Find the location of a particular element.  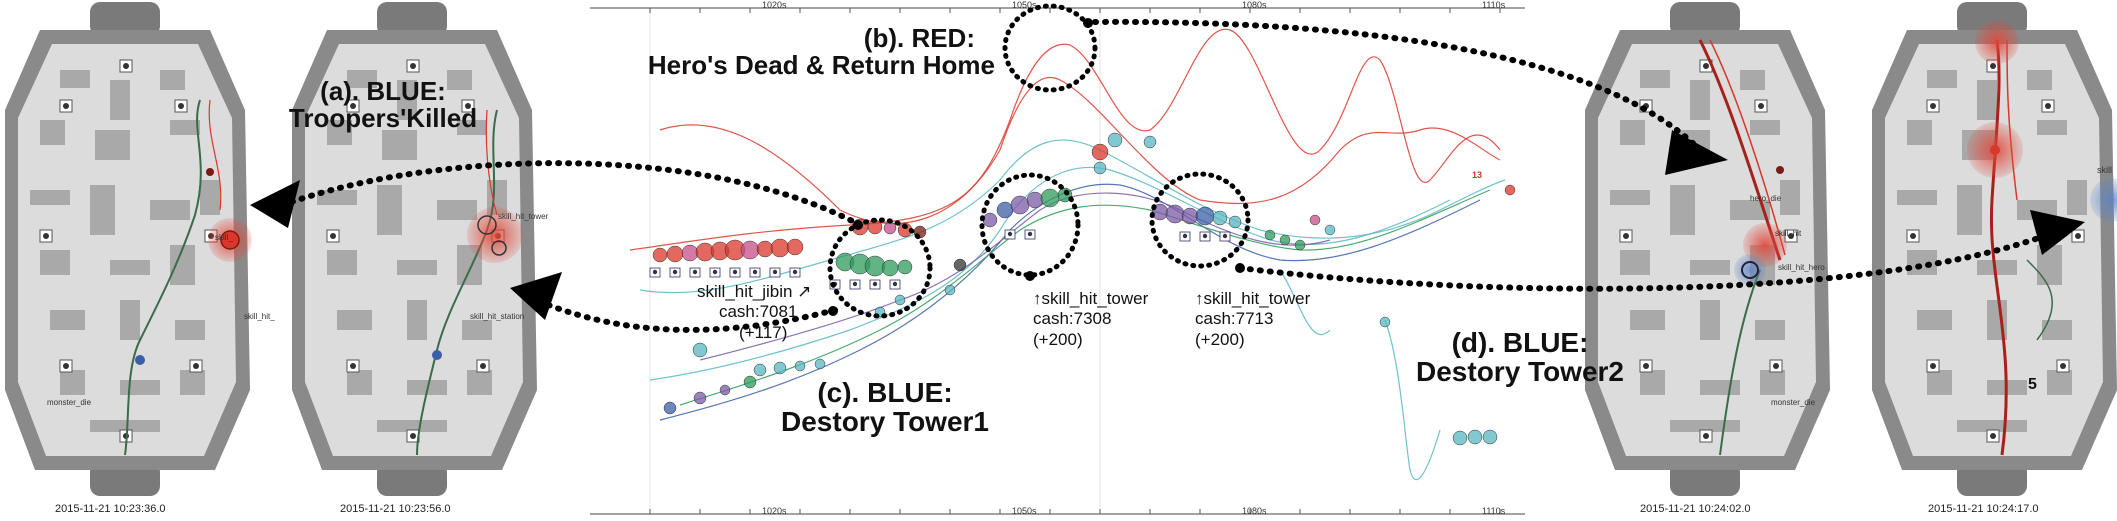

arrow-endpoints is located at coordinates (1036, 167).